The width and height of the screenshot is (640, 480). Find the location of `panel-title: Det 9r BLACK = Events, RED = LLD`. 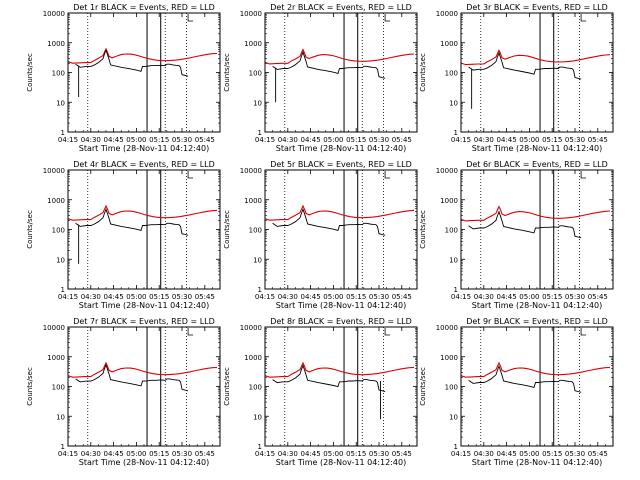

panel-title: Det 9r BLACK = Events, RED = LLD is located at coordinates (537, 321).